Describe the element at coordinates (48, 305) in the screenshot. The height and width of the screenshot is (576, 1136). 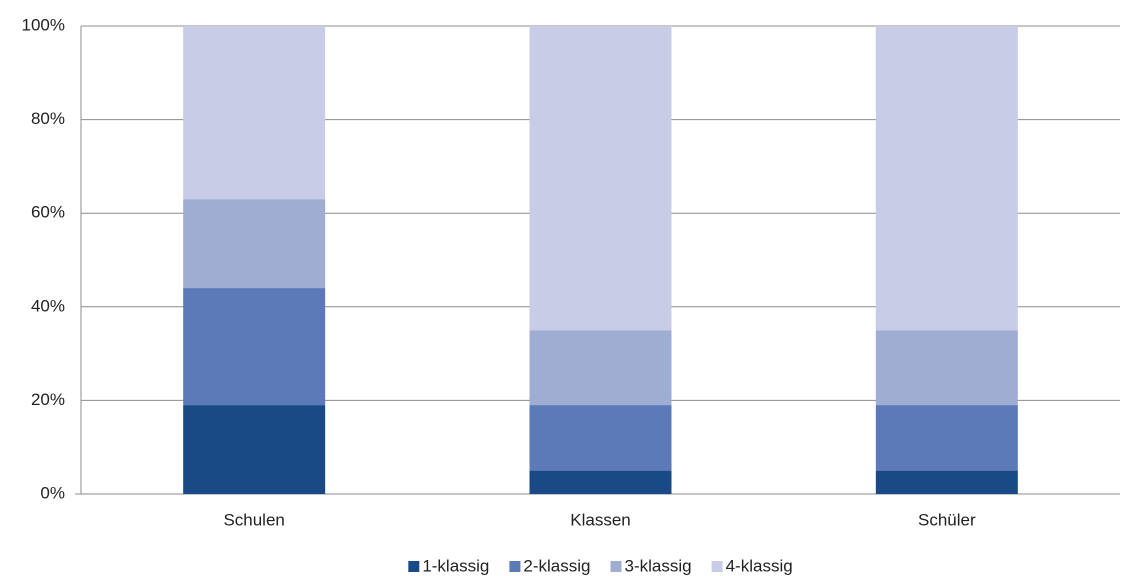
I see `y-tick-label: 40%` at that location.